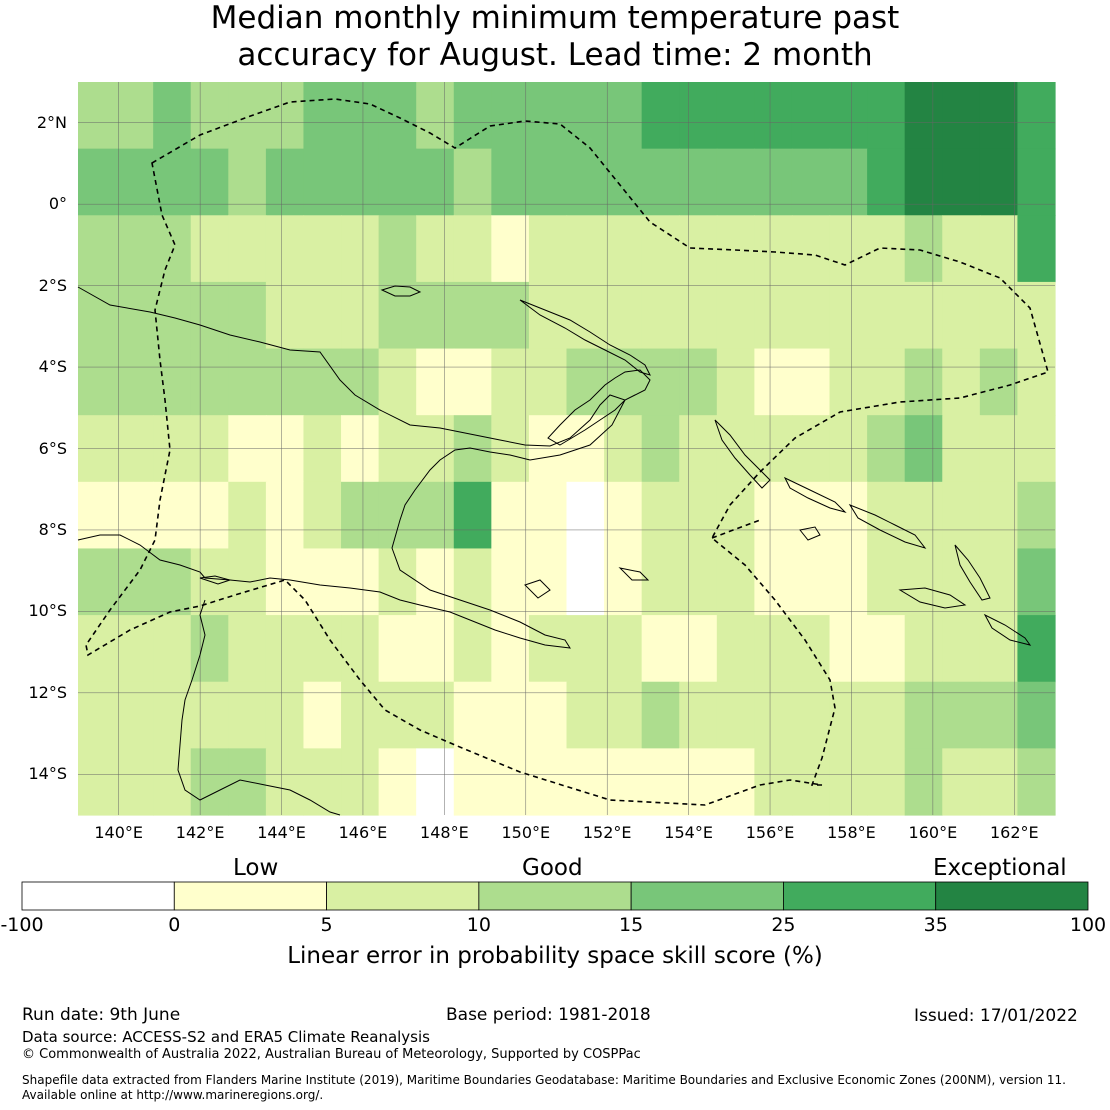 The image size is (1110, 1110). Describe the element at coordinates (932, 598) in the screenshot. I see `solomon-guadalcanal-coast` at that location.